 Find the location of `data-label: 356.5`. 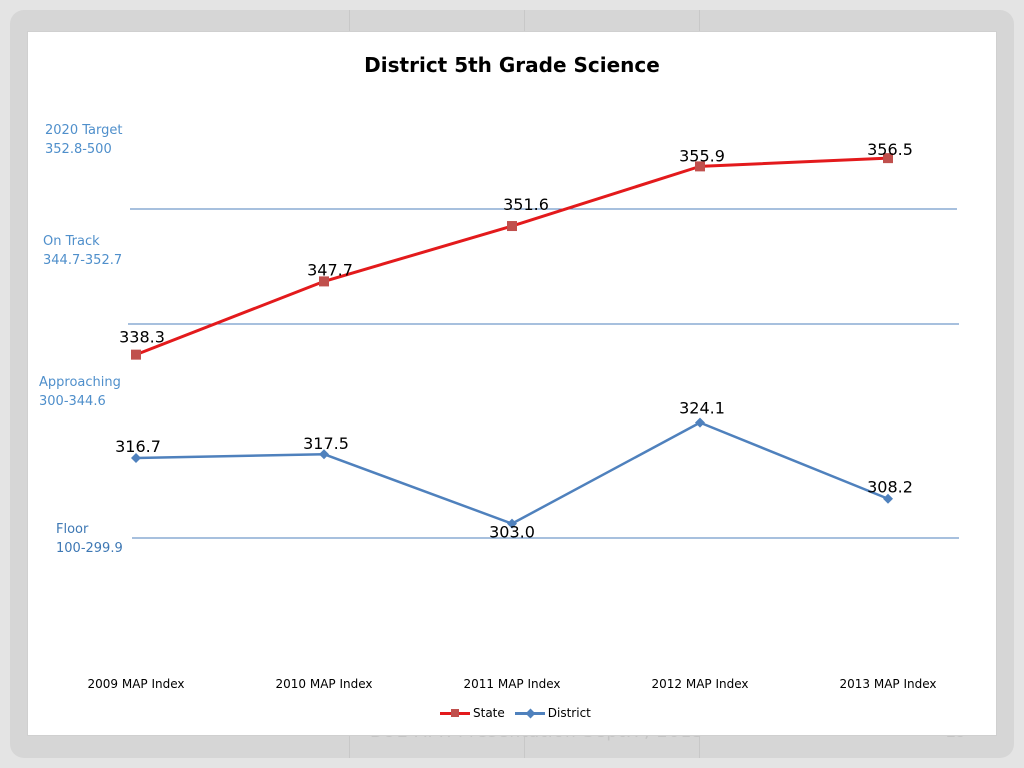

data-label: 356.5 is located at coordinates (890, 149).